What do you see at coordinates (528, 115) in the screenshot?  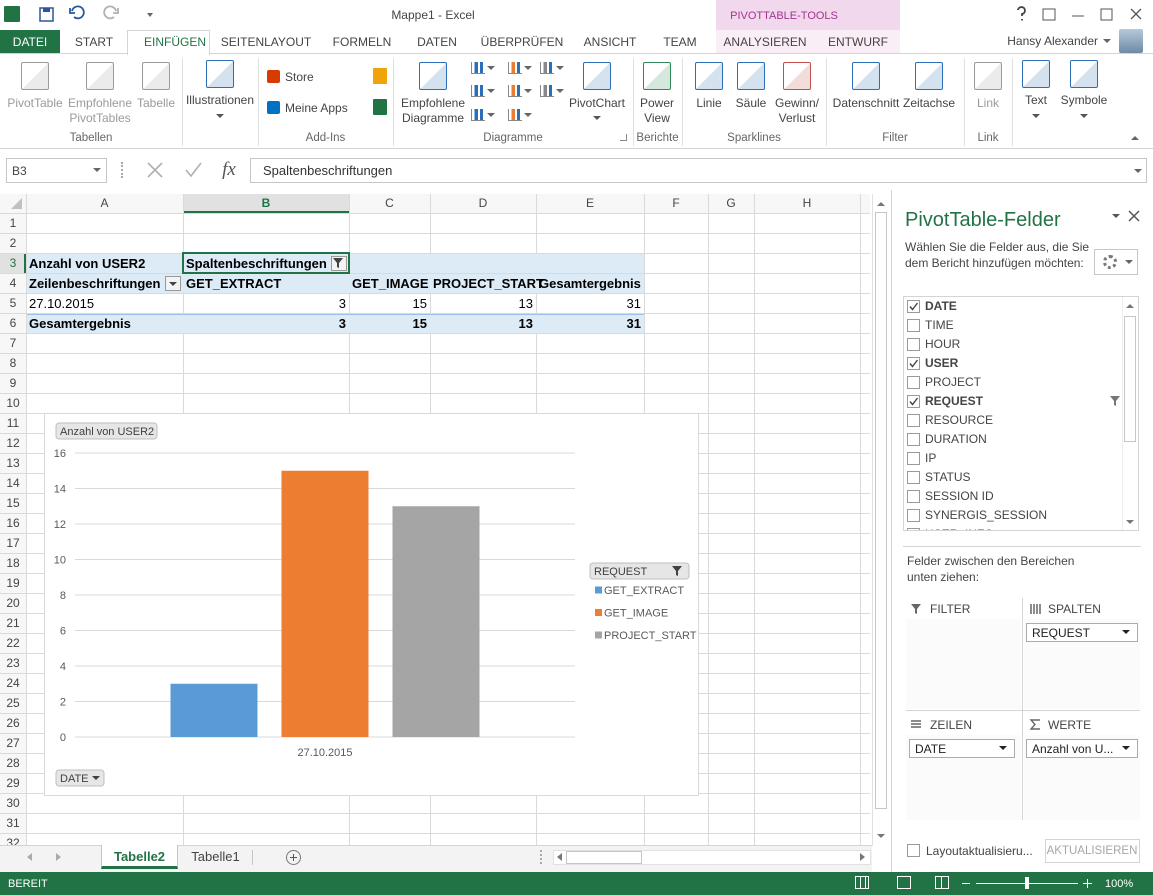 I see `dropdown-arrow` at bounding box center [528, 115].